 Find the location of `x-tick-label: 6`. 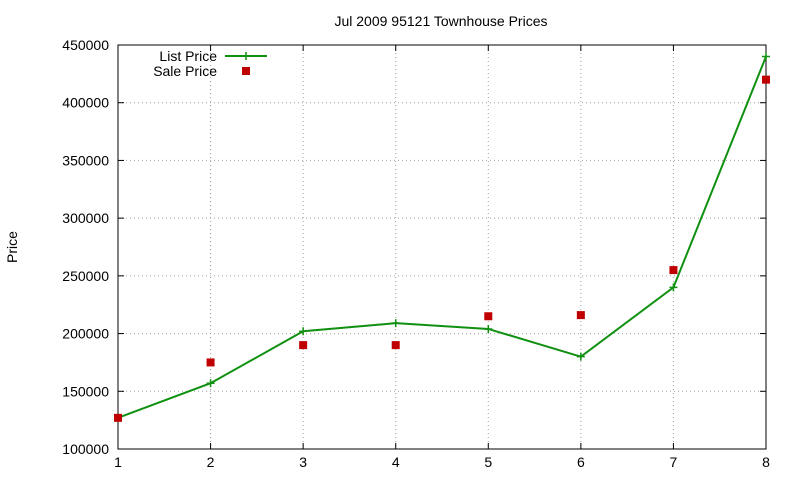

x-tick-label: 6 is located at coordinates (581, 462).